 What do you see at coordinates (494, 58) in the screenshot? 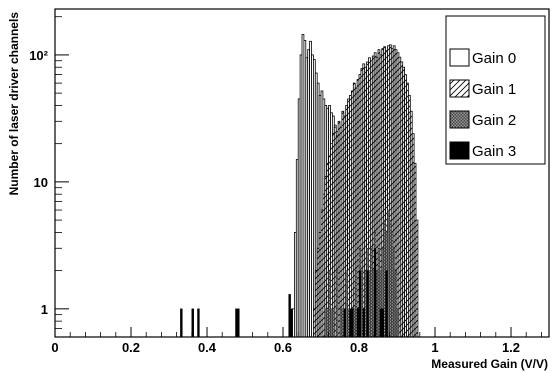
I see `legend-label-gain-0: Gain 0` at bounding box center [494, 58].